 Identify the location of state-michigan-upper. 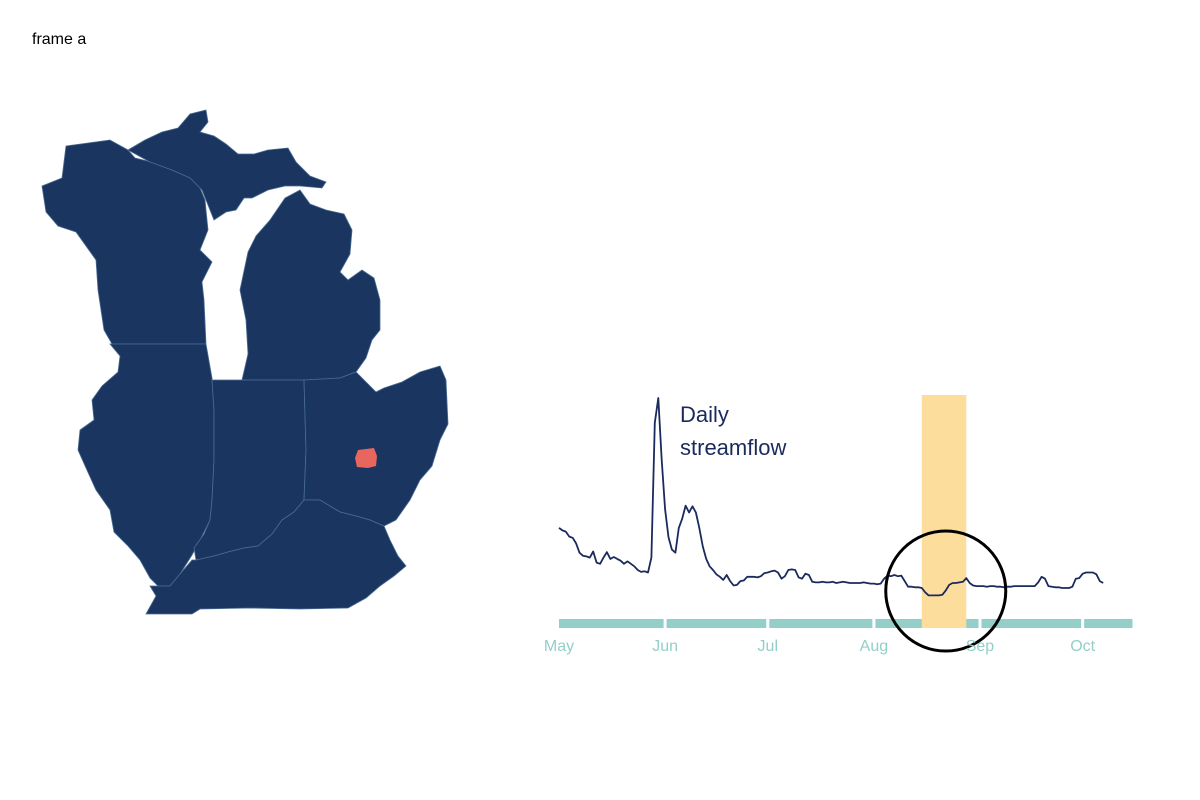
(227, 165).